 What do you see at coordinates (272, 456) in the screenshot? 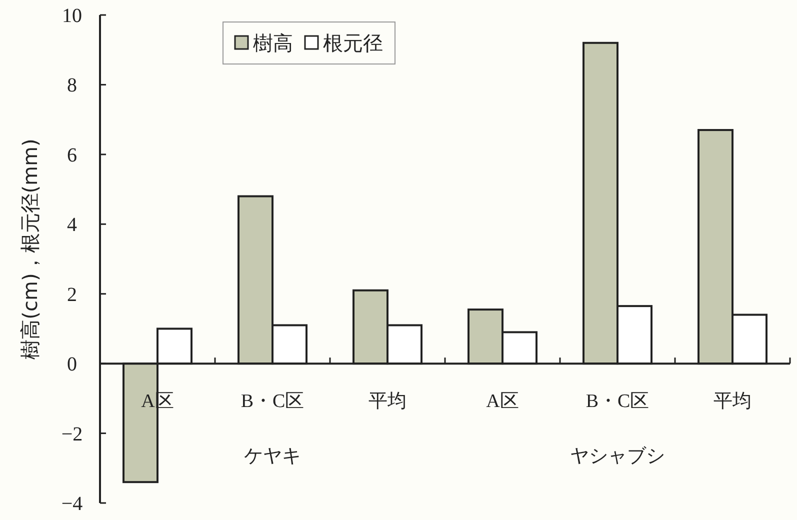
I see `annotation: ケヤキ` at bounding box center [272, 456].